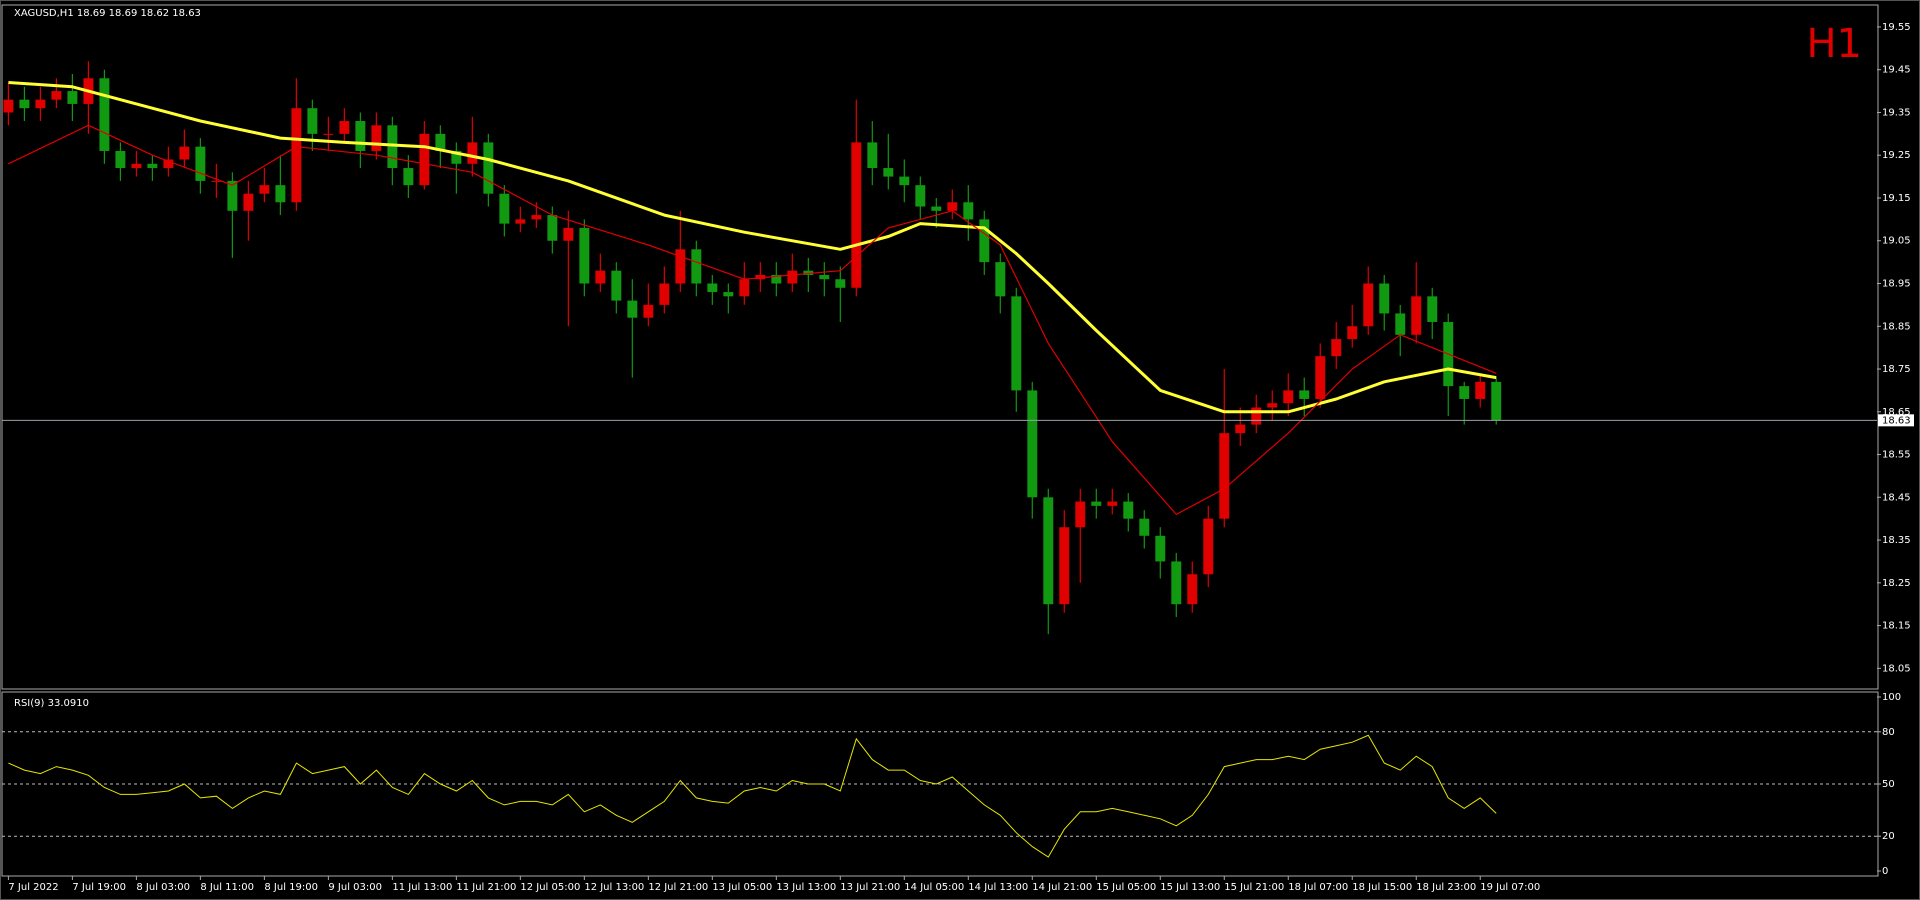  Describe the element at coordinates (1896, 540) in the screenshot. I see `y-tick-label: 18.35` at that location.